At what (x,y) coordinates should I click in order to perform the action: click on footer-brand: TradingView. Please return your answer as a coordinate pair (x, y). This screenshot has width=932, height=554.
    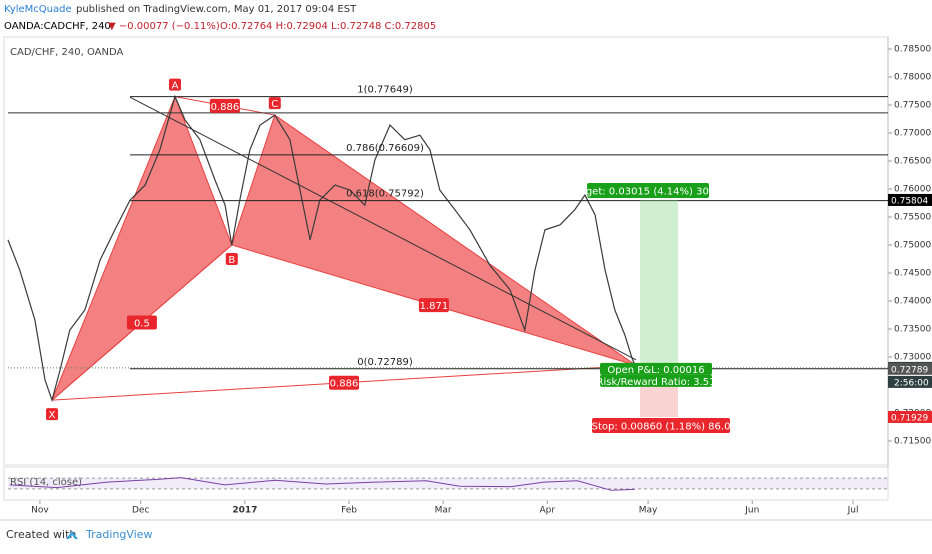
    Looking at the image, I should click on (118, 534).